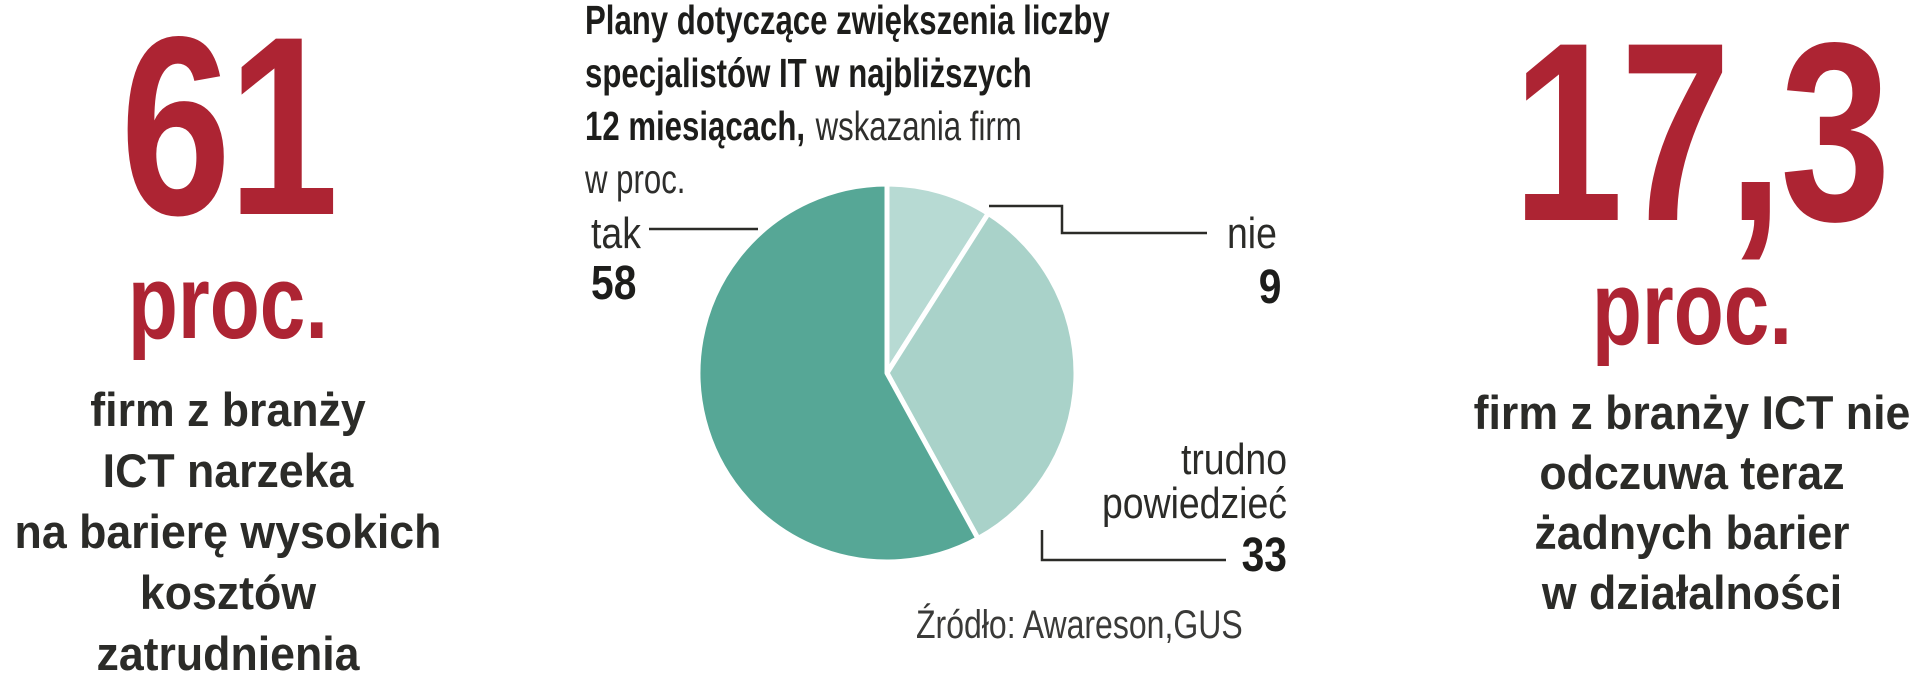  Describe the element at coordinates (1692, 592) in the screenshot. I see `right-stat-line: w działalności` at that location.